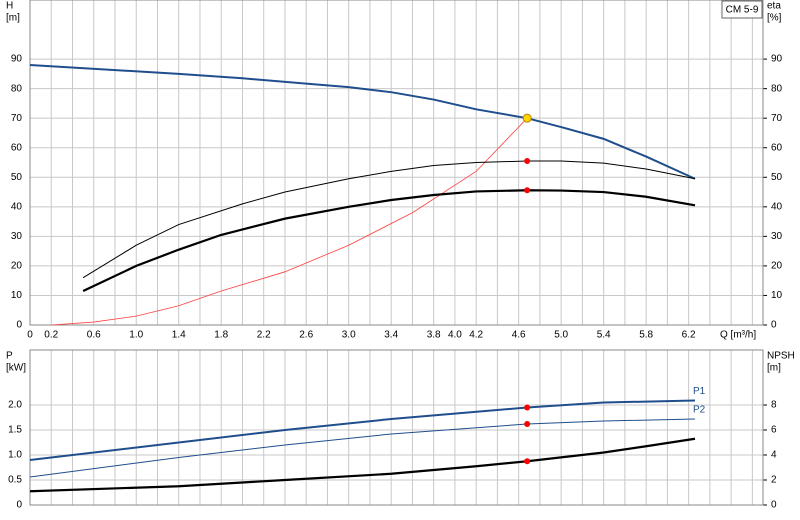 Image resolution: width=800 pixels, height=520 pixels. What do you see at coordinates (774, 18) in the screenshot?
I see `y2-axis-label: [%]` at bounding box center [774, 18].